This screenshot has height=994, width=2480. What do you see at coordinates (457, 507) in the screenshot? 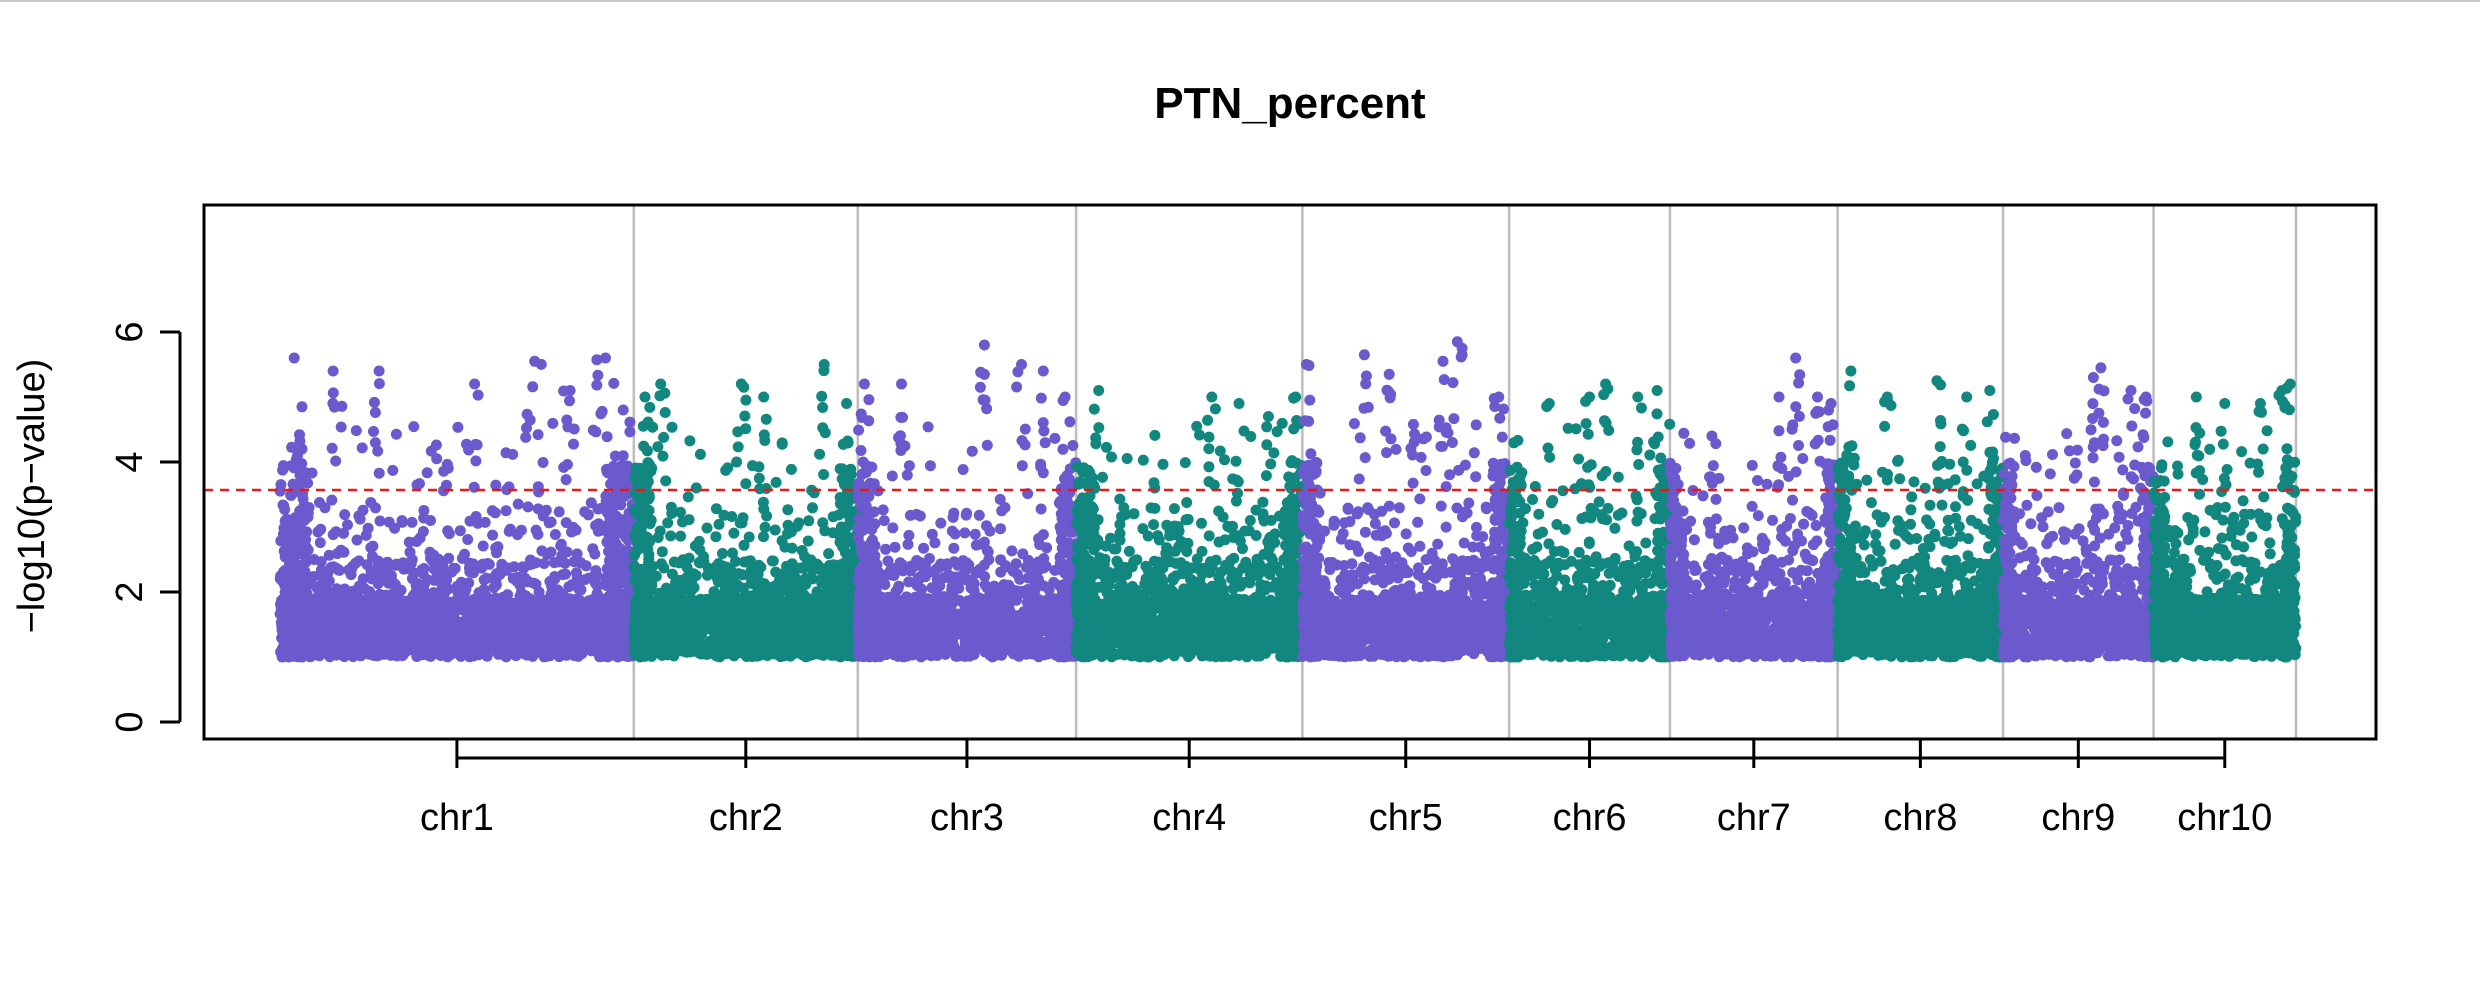
I see `series-chr1` at bounding box center [457, 507].